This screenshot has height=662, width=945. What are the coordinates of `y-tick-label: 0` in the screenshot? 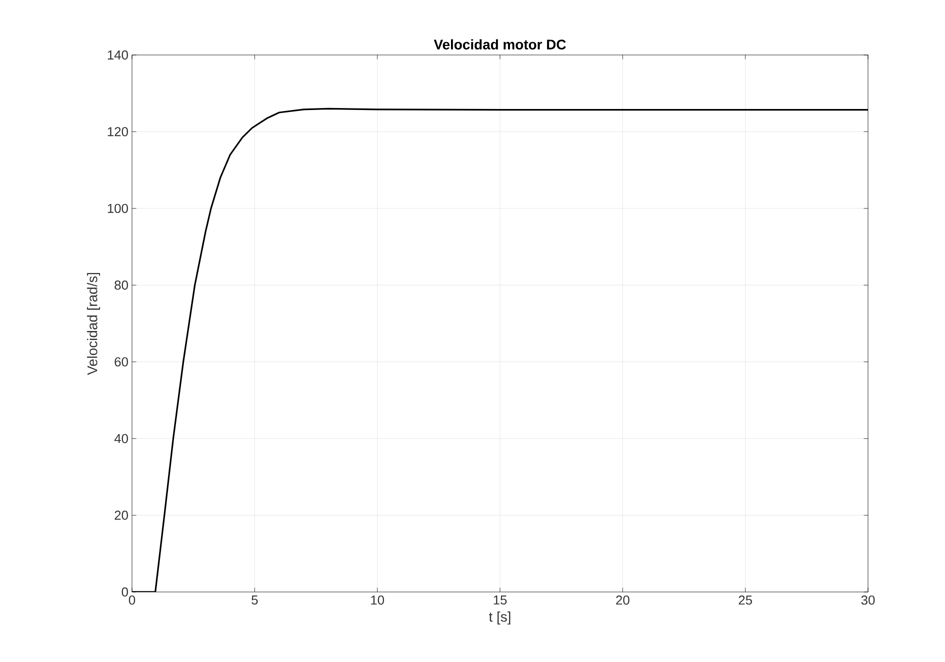 It's located at (125, 592).